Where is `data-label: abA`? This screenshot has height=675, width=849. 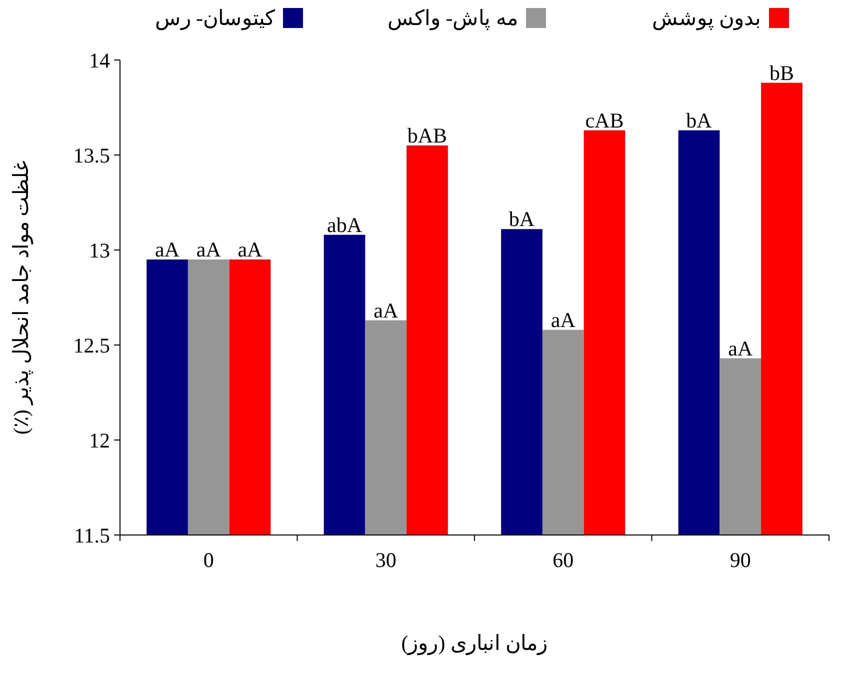 data-label: abA is located at coordinates (345, 224).